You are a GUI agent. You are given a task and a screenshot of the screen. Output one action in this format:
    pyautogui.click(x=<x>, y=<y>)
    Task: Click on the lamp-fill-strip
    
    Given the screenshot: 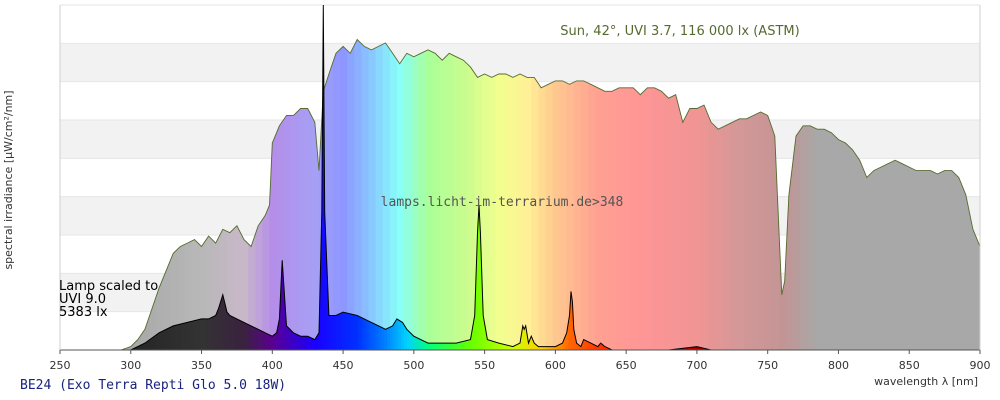 What is the action you would take?
    pyautogui.click(x=323, y=177)
    